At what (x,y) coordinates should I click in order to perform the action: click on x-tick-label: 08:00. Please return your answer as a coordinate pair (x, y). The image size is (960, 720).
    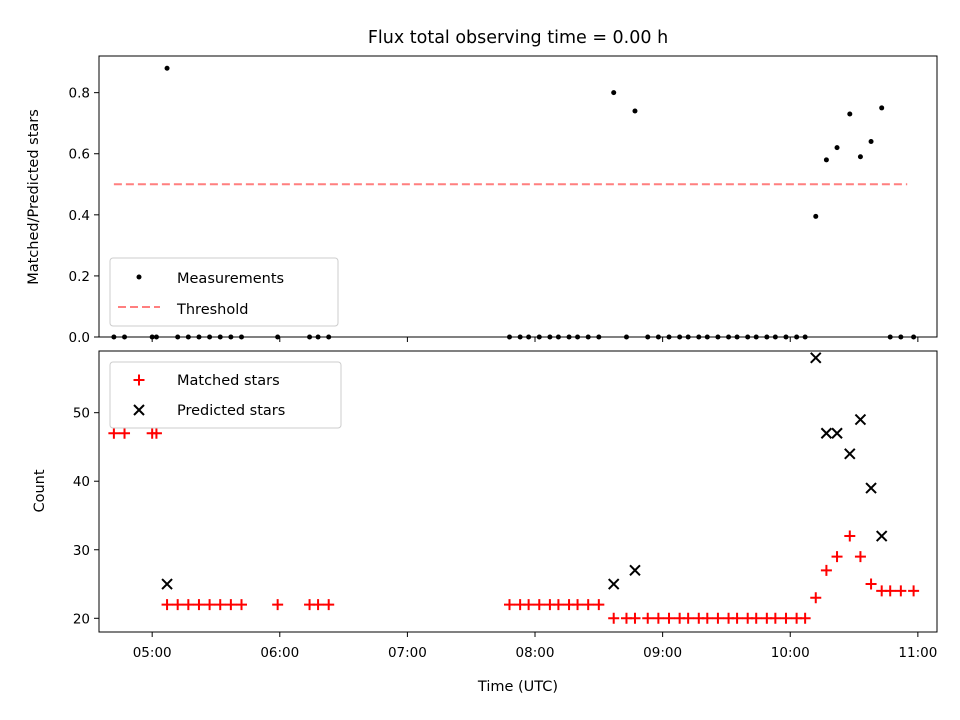
    Looking at the image, I should click on (535, 653).